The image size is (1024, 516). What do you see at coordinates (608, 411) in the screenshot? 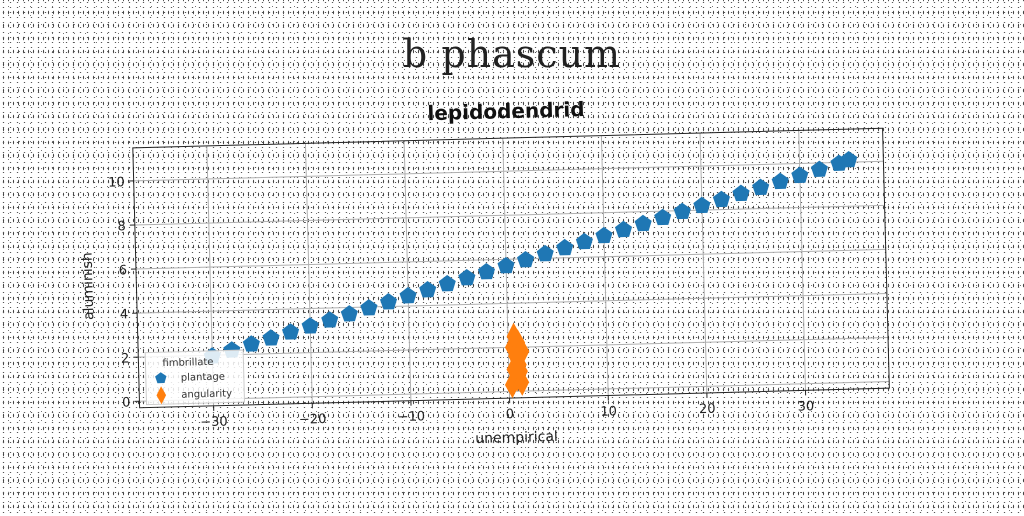
I see `x-tick-label: 10` at bounding box center [608, 411].